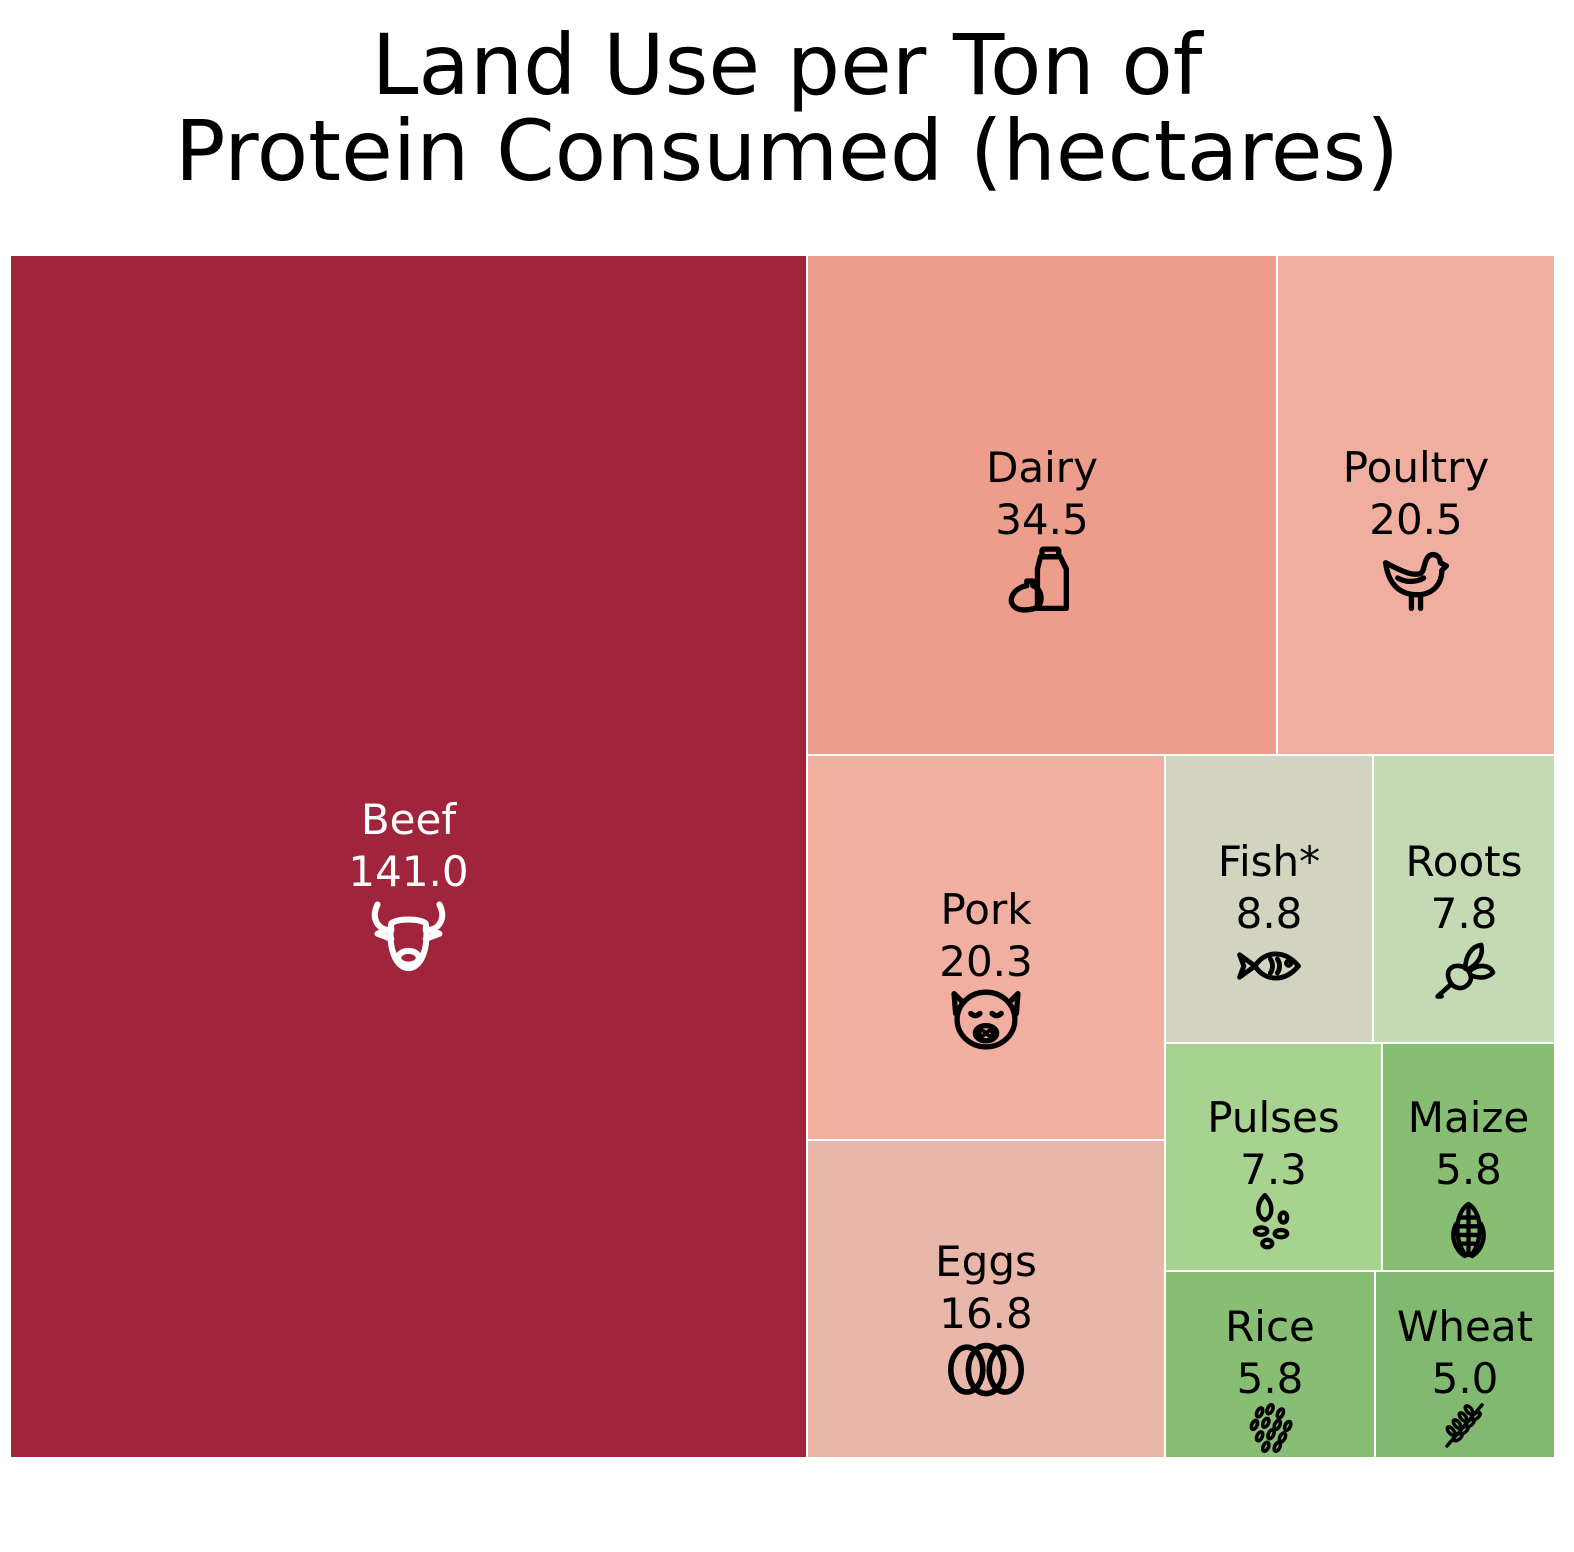 This screenshot has height=1552, width=1574. I want to click on treemap-label-pulses: Pulses, so click(1273, 1117).